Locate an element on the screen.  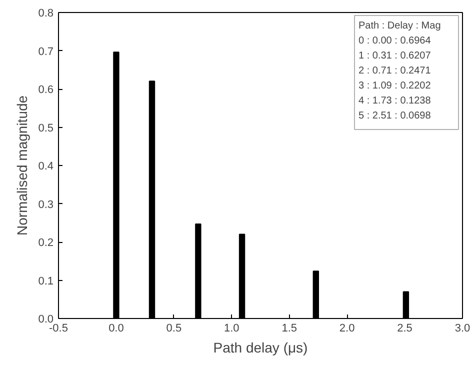
y-tick-label: 0.6 is located at coordinates (46, 90).